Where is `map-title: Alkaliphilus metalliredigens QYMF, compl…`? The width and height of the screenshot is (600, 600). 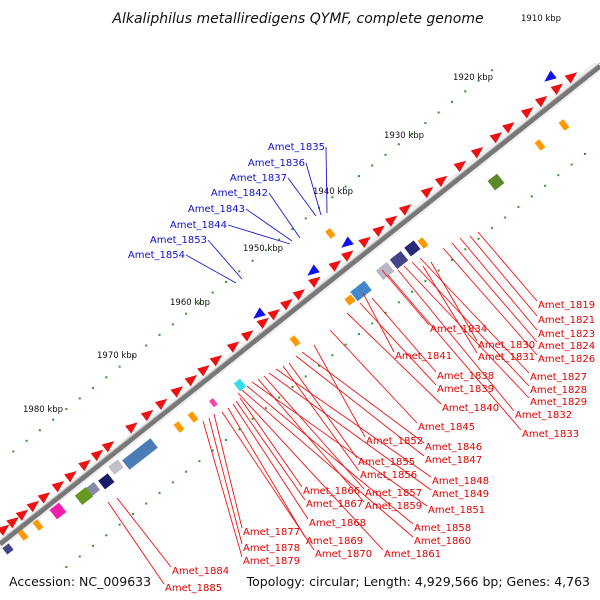 map-title: Alkaliphilus metalliredigens QYMF, compl… is located at coordinates (297, 19).